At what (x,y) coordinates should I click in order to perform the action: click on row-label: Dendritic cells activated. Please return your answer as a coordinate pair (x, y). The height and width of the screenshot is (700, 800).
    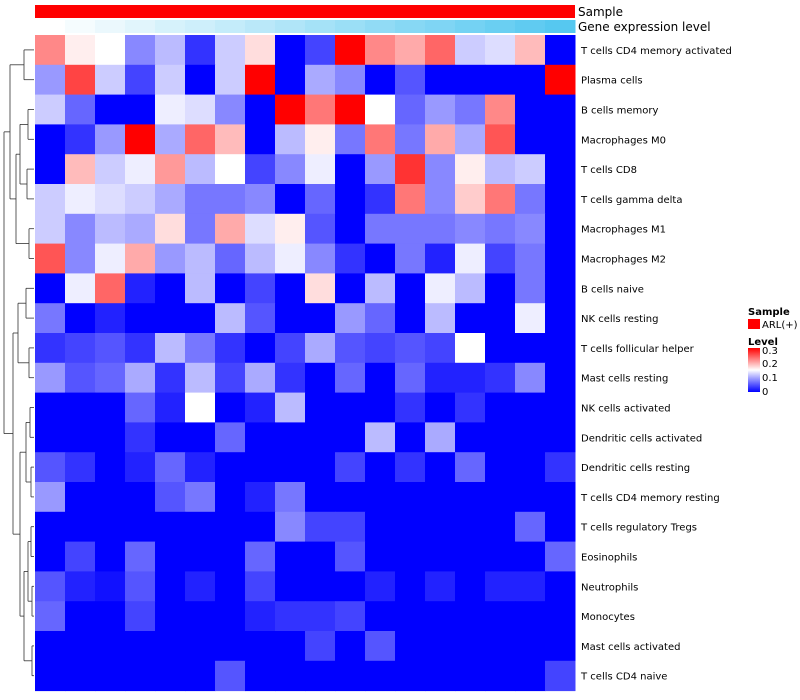
    Looking at the image, I should click on (641, 438).